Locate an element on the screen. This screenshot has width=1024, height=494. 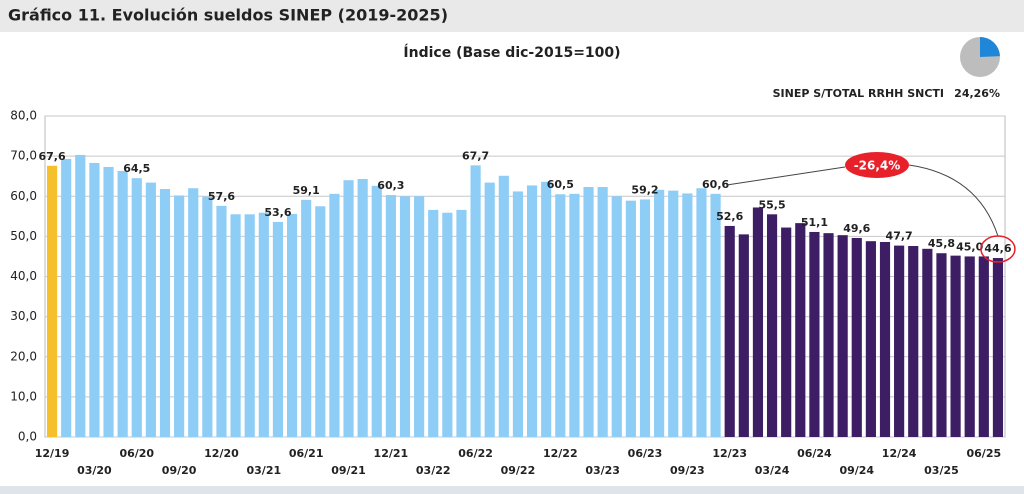
value-label: 55,5 is located at coordinates (771, 204).